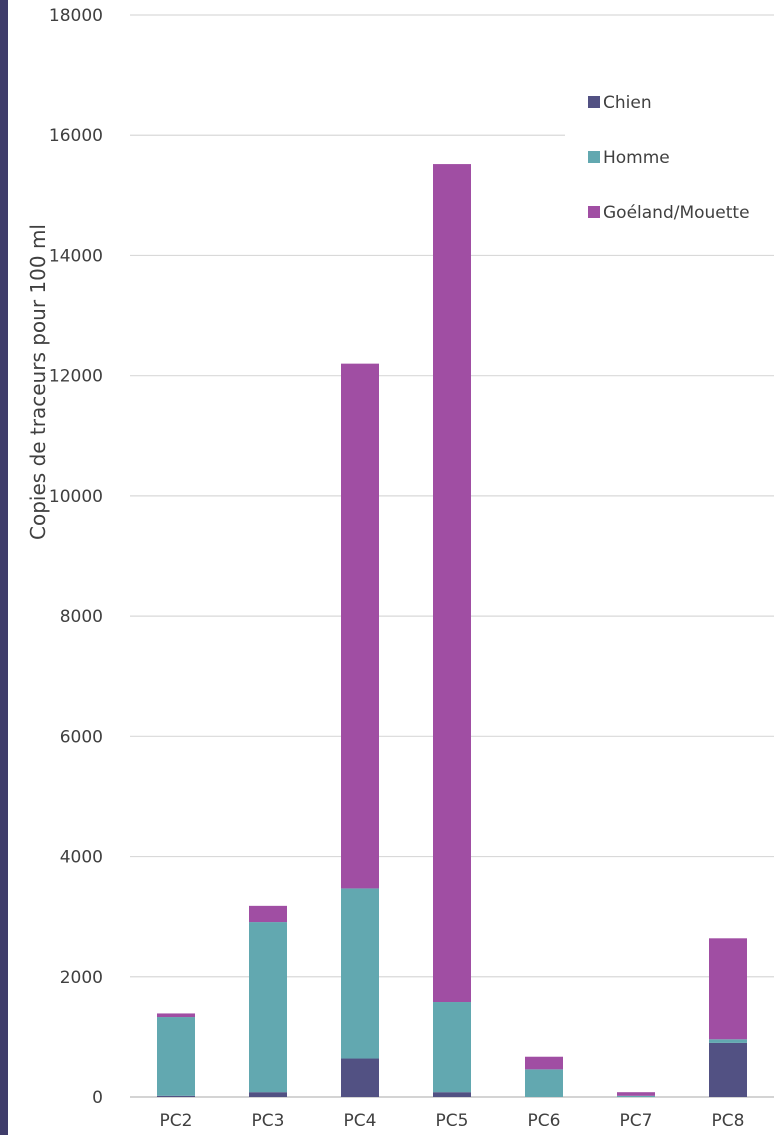  What do you see at coordinates (81, 978) in the screenshot?
I see `y-tick-label: 2000` at bounding box center [81, 978].